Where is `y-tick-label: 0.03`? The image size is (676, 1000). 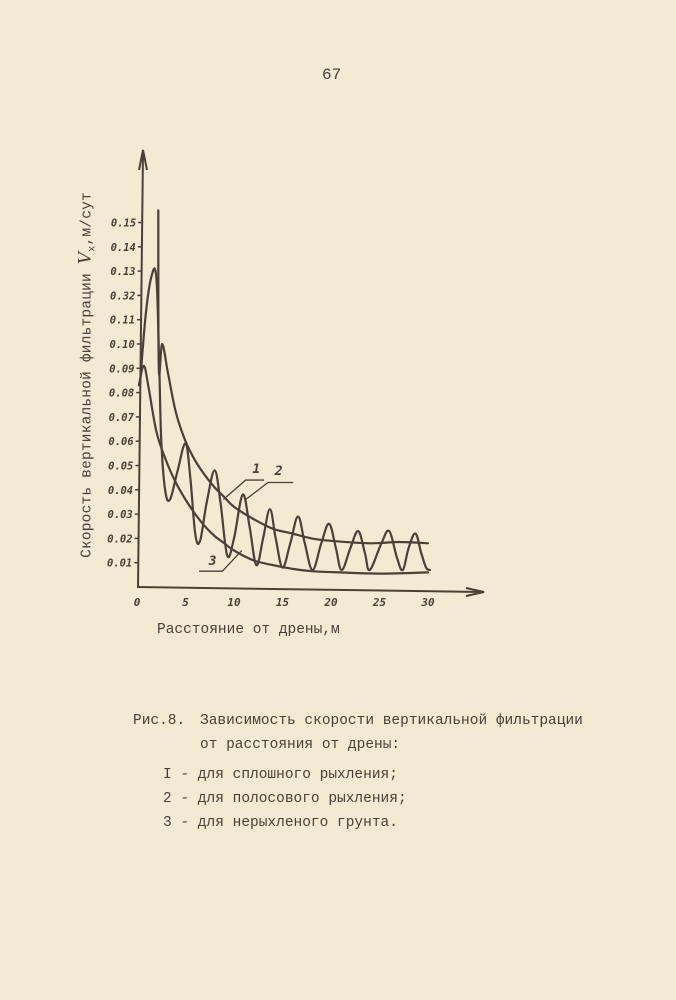
y-tick-label: 0.03 is located at coordinates (120, 515).